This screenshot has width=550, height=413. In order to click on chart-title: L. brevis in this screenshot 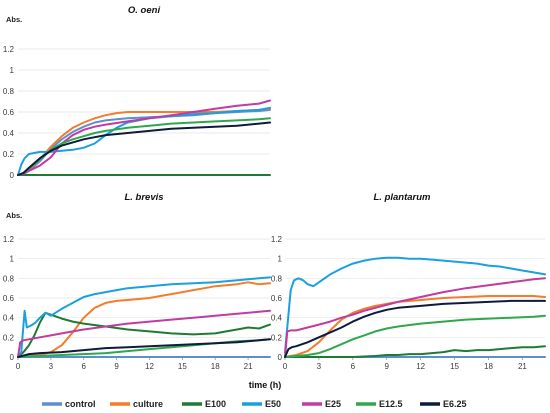, I will do `click(143, 197)`.